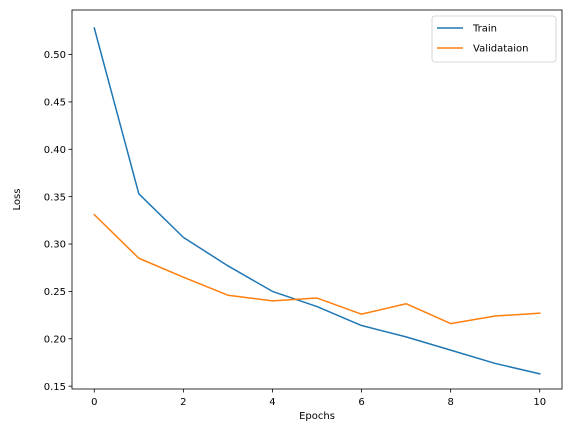 The image size is (576, 432). What do you see at coordinates (55, 339) in the screenshot?
I see `y-tick-label: 0.20` at bounding box center [55, 339].